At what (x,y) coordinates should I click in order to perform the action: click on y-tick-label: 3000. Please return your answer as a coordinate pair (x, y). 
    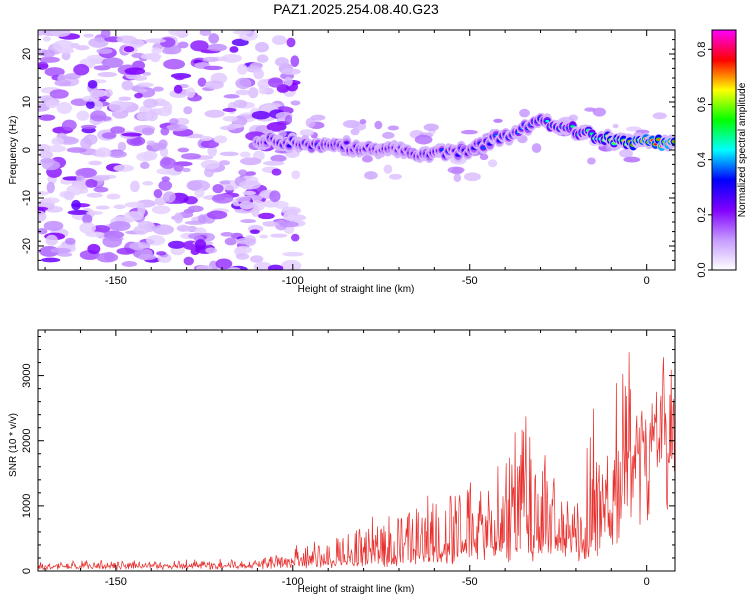
    Looking at the image, I should click on (27, 375).